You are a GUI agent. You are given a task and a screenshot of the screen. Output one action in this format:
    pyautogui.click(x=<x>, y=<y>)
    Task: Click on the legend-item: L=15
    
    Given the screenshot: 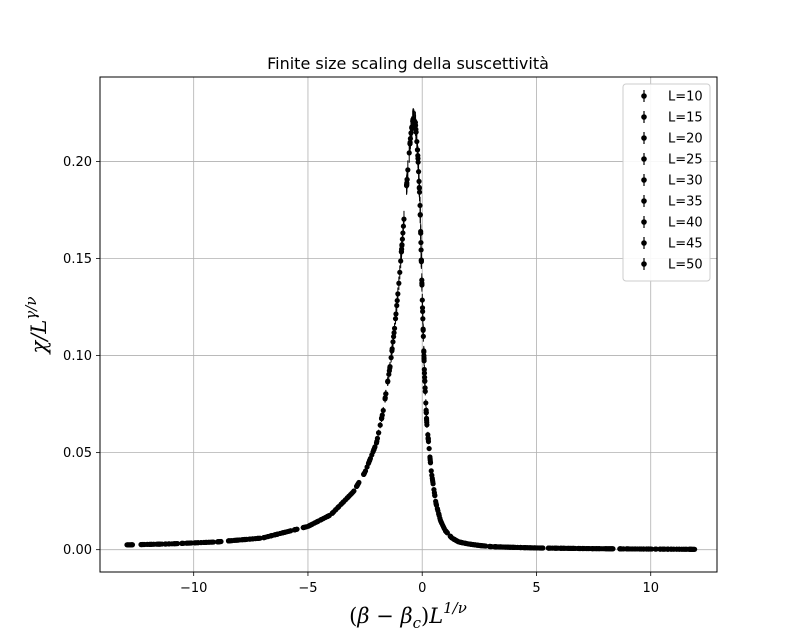 What is the action you would take?
    pyautogui.click(x=672, y=118)
    